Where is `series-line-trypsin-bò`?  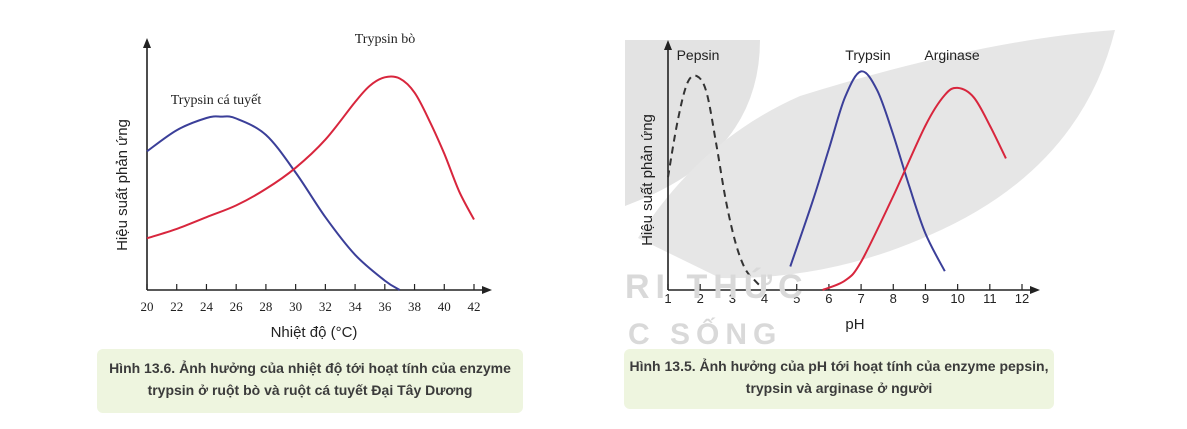 series-line-trypsin-bò is located at coordinates (310, 157).